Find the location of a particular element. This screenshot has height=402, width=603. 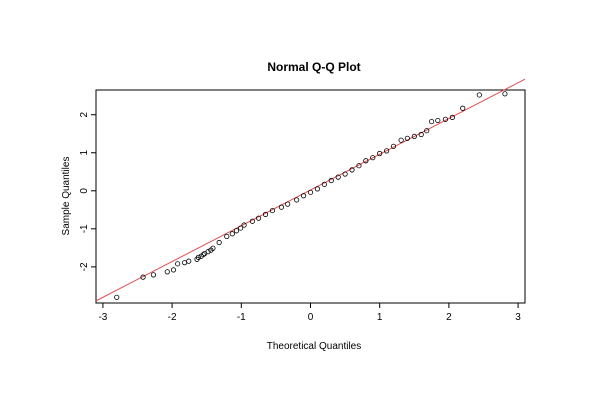

x-tick-label: -1 is located at coordinates (241, 317).